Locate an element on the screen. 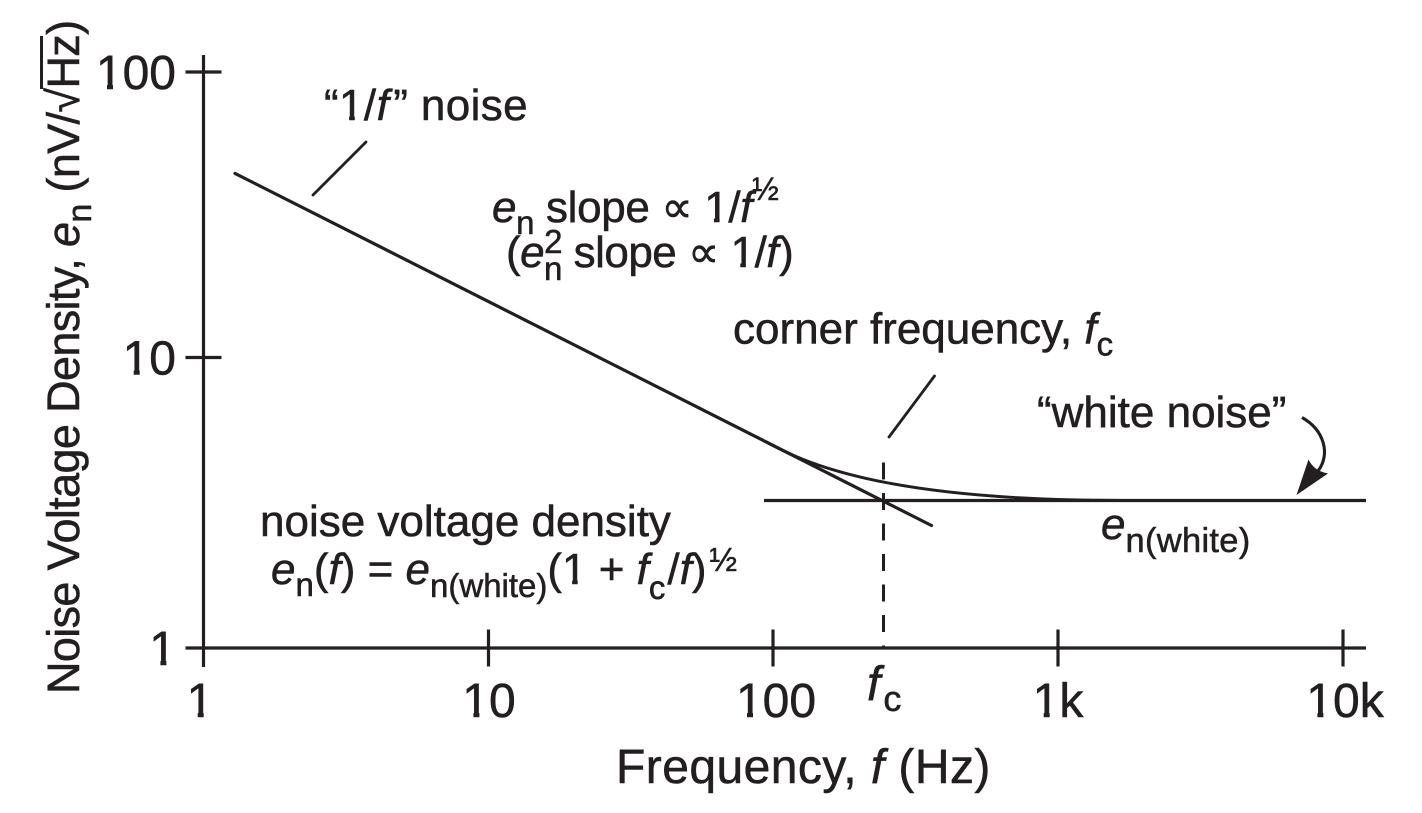 The height and width of the screenshot is (813, 1422). svg-text: “1/f” noise is located at coordinates (426, 105).